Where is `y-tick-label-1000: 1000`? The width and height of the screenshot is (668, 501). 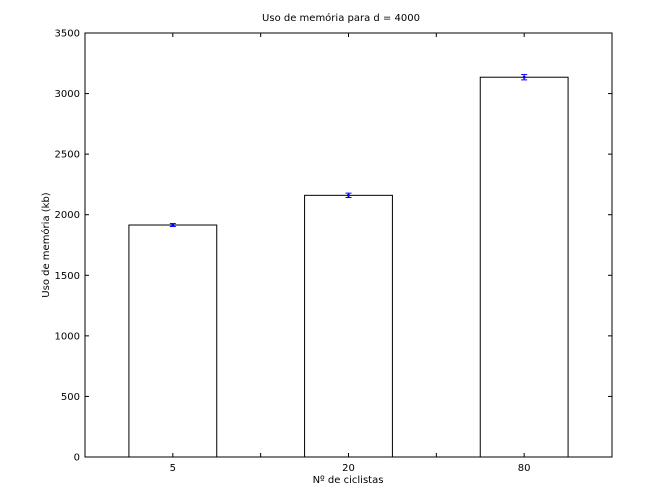 y-tick-label-1000: 1000 is located at coordinates (67, 336).